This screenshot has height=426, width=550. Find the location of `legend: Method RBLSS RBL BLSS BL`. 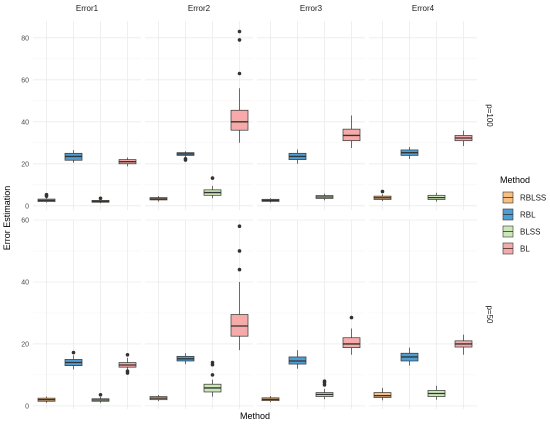

legend: Method RBLSS RBL BLSS BL is located at coordinates (523, 215).